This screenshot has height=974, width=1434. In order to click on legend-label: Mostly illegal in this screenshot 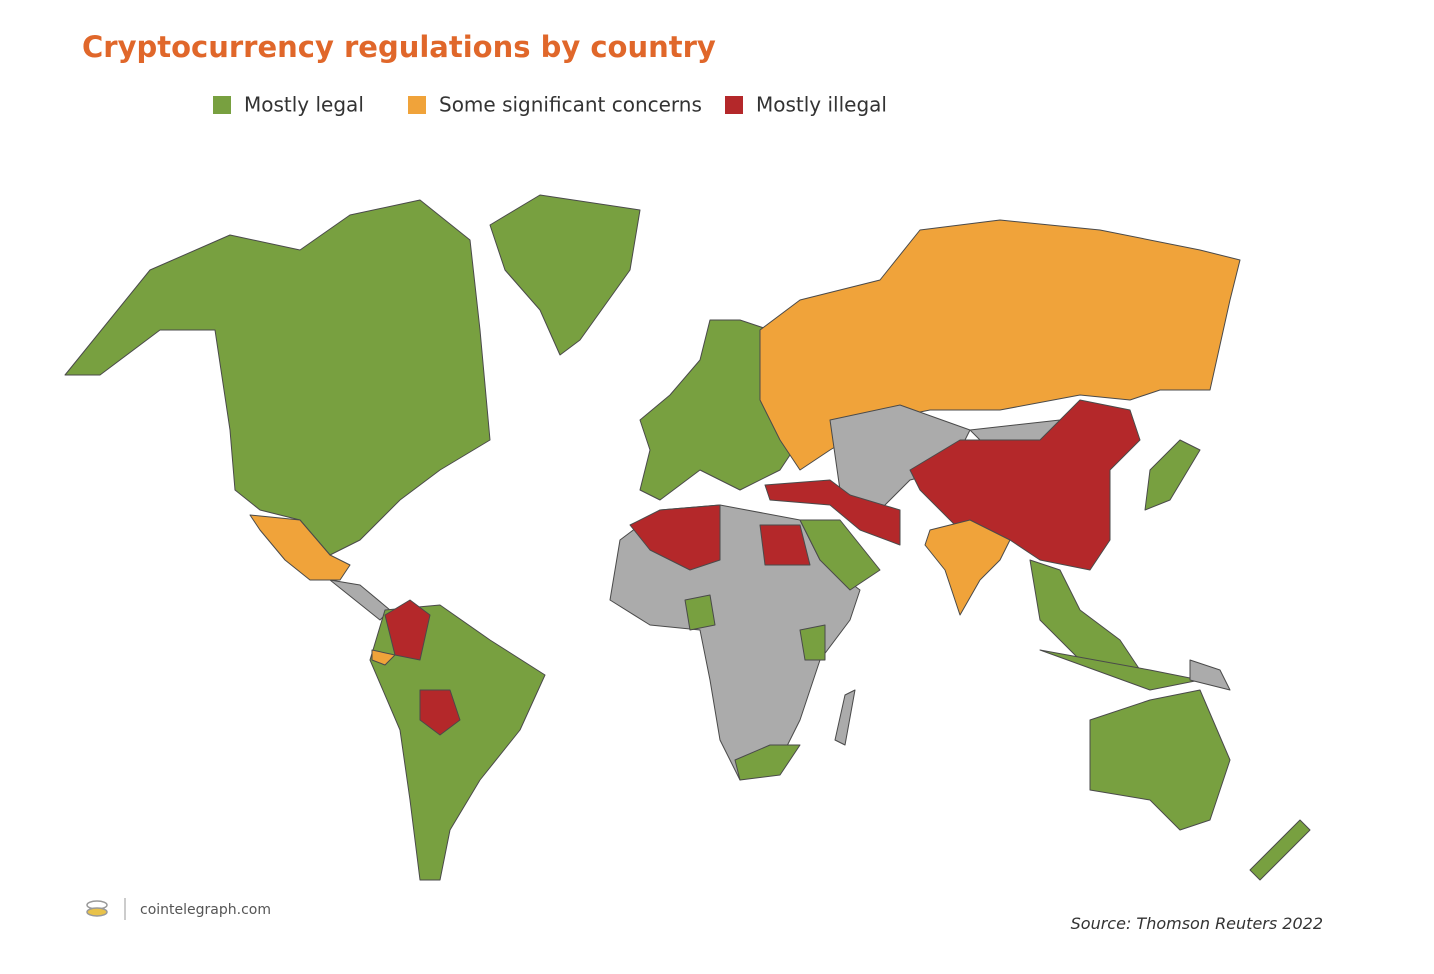, I will do `click(821, 105)`.